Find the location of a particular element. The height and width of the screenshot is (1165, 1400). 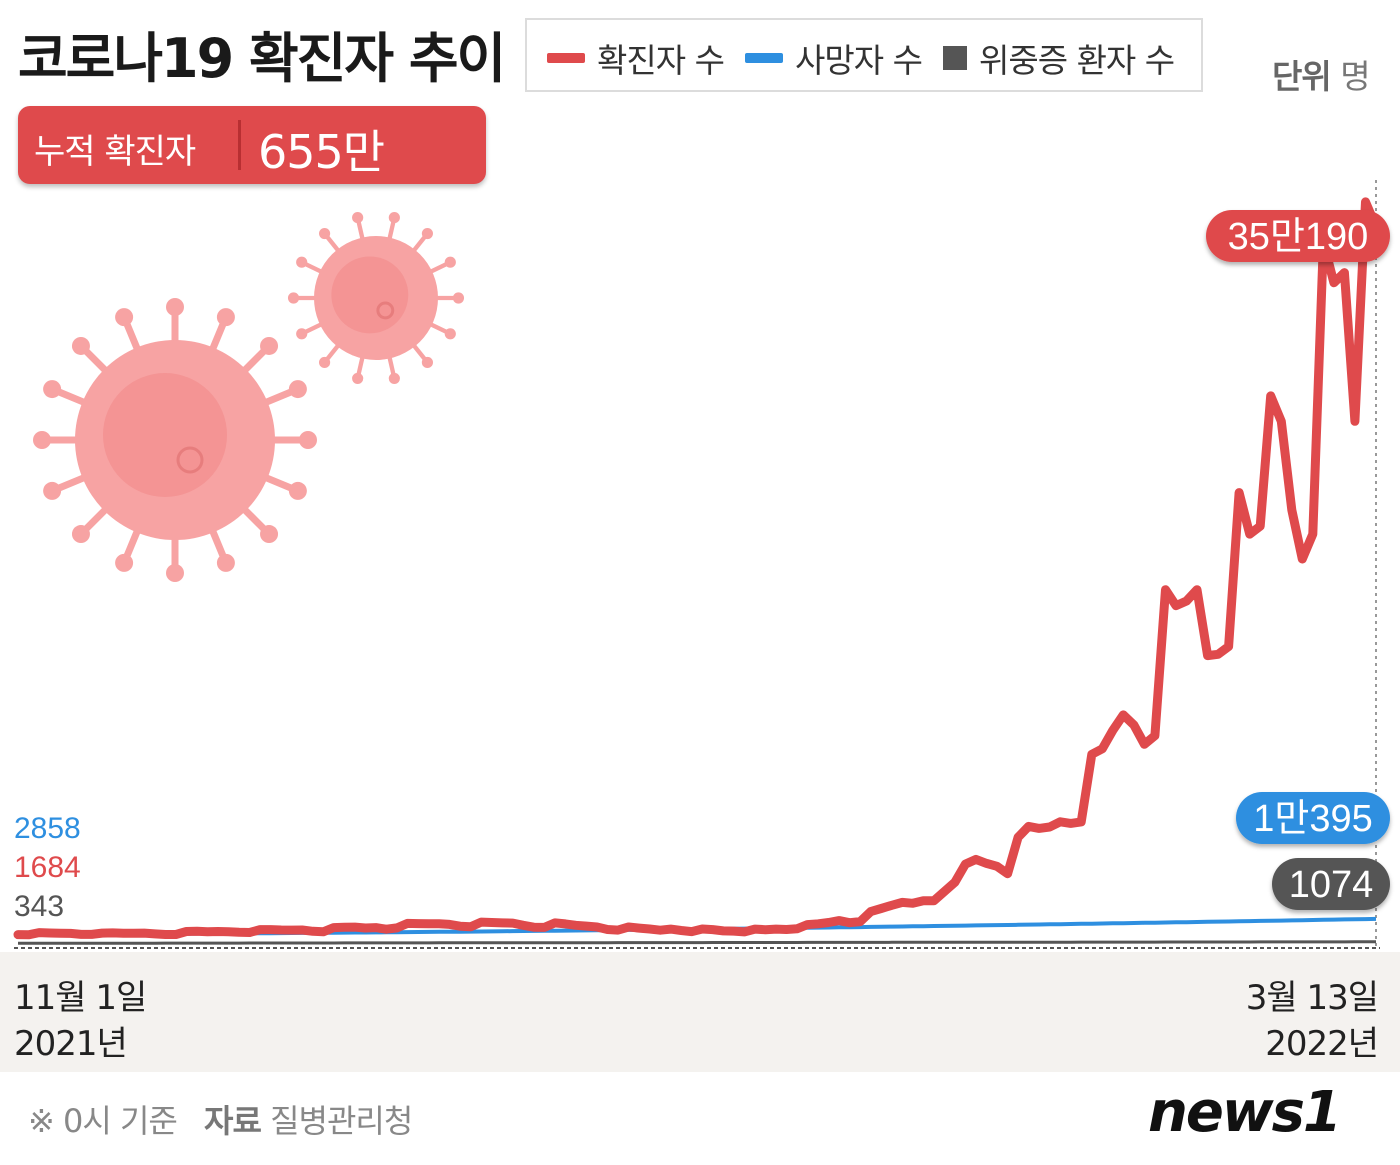

x-axis-band is located at coordinates (700, 1012).